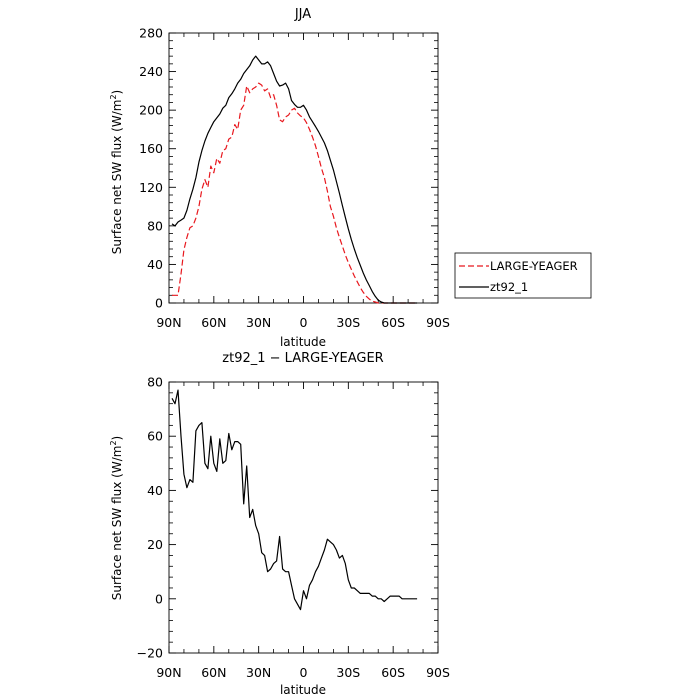 The height and width of the screenshot is (700, 700). What do you see at coordinates (258, 322) in the screenshot?
I see `top-x-tick-label: 30N` at bounding box center [258, 322].